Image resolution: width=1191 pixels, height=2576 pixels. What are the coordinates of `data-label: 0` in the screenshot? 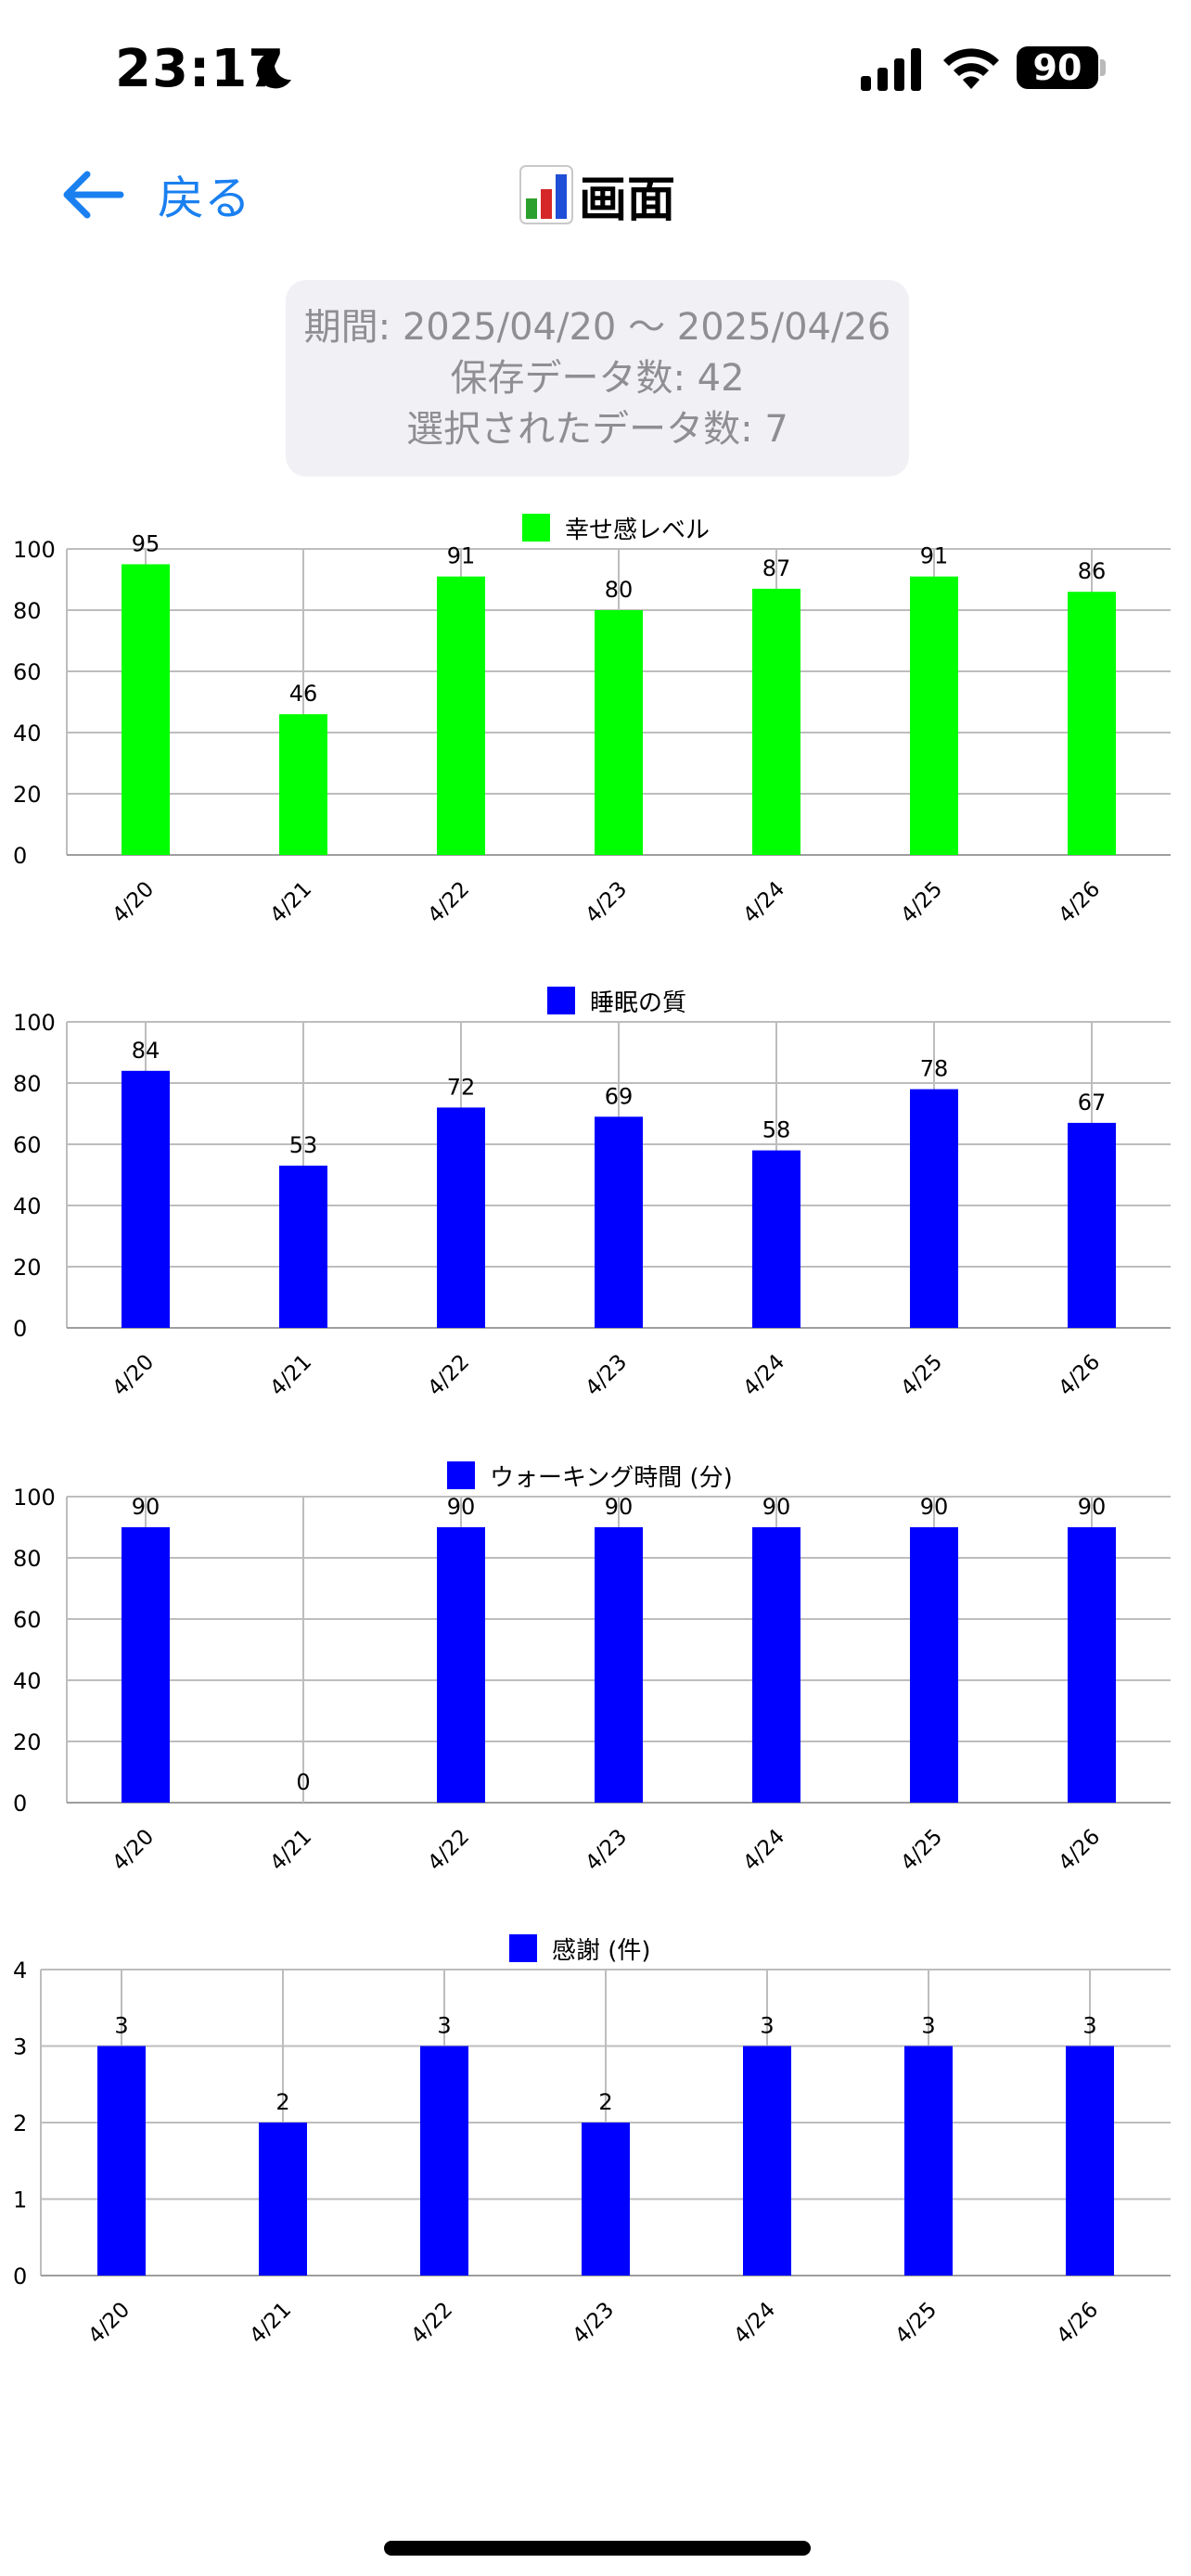 It's located at (303, 1782).